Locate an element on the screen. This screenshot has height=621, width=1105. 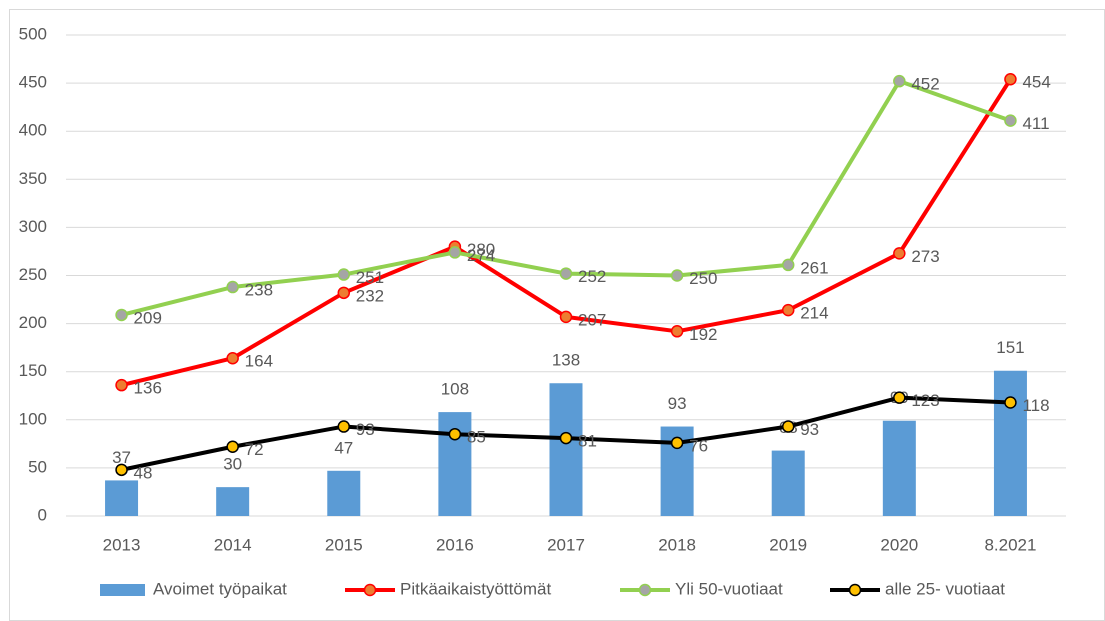
data-label: 192 is located at coordinates (703, 334).